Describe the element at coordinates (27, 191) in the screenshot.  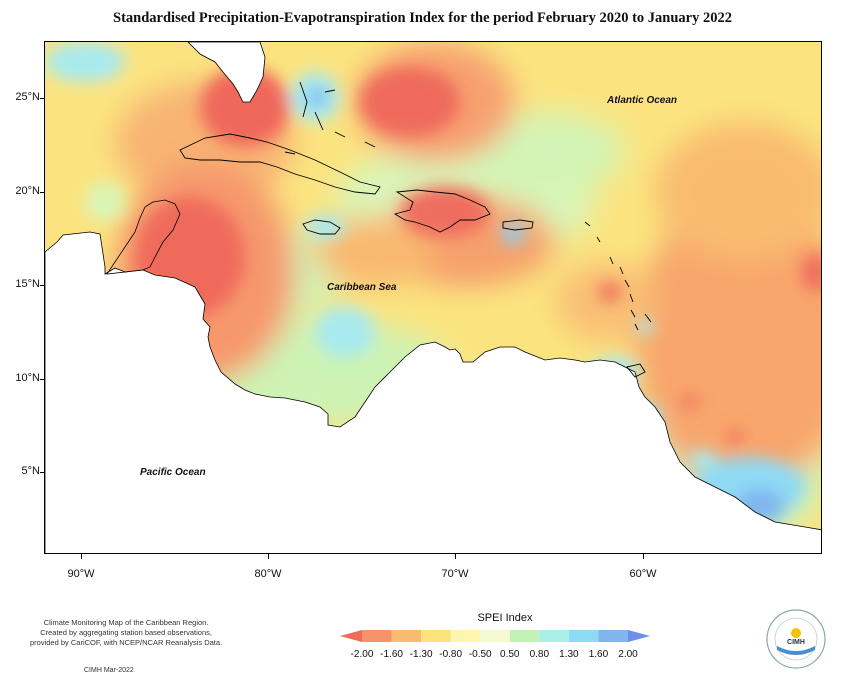
I see `lat-tick-20: 20°N` at that location.